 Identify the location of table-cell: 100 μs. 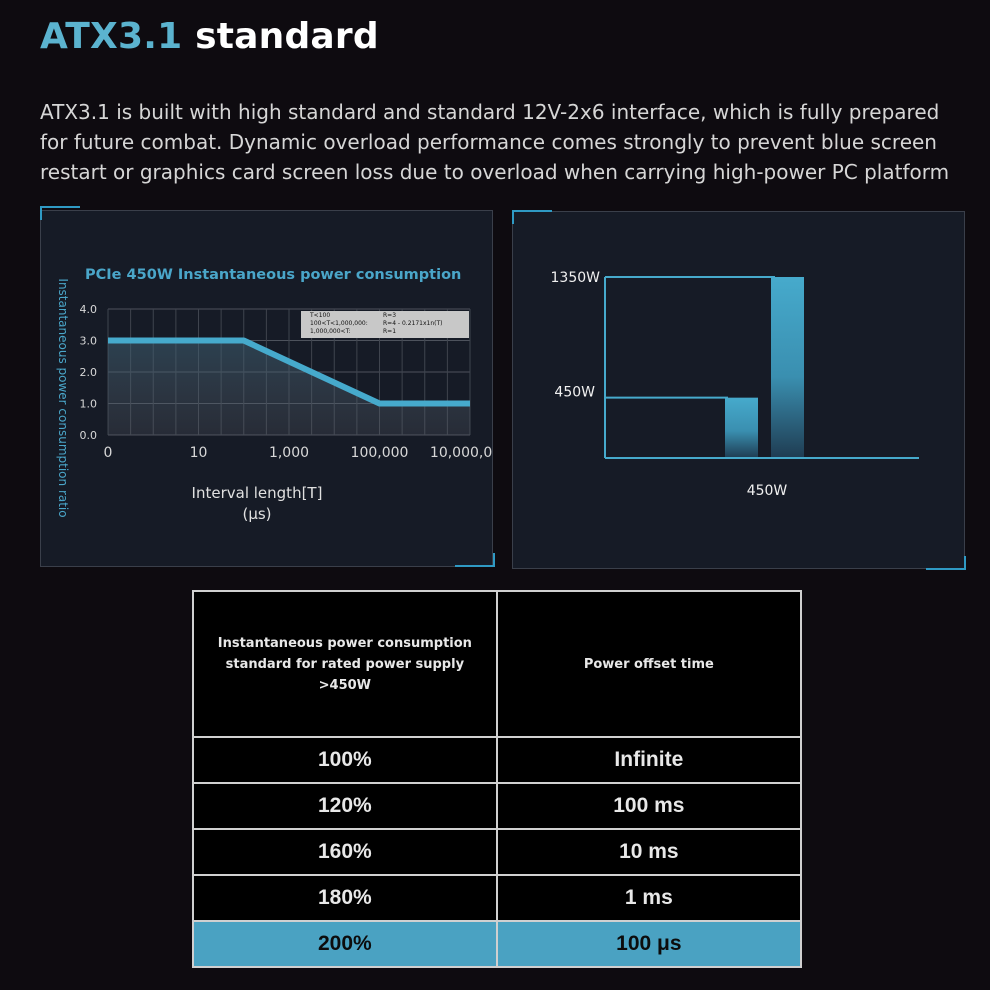
(649, 944).